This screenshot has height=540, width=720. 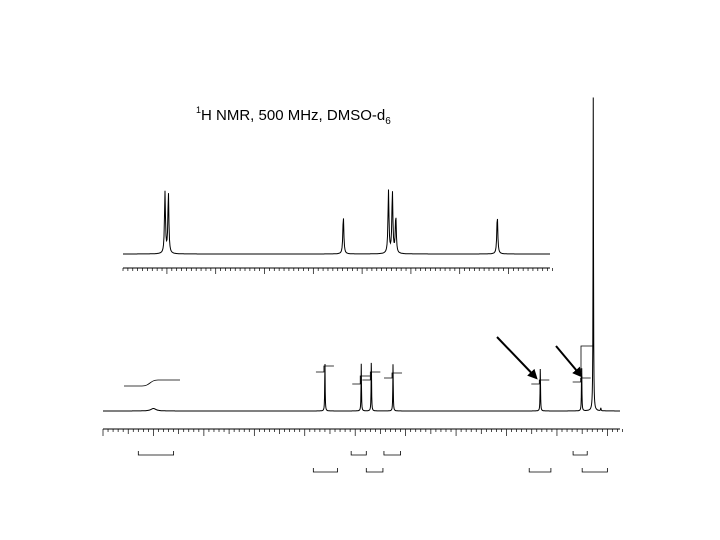 What do you see at coordinates (569, 361) in the screenshot?
I see `solvent-peak-arrow` at bounding box center [569, 361].